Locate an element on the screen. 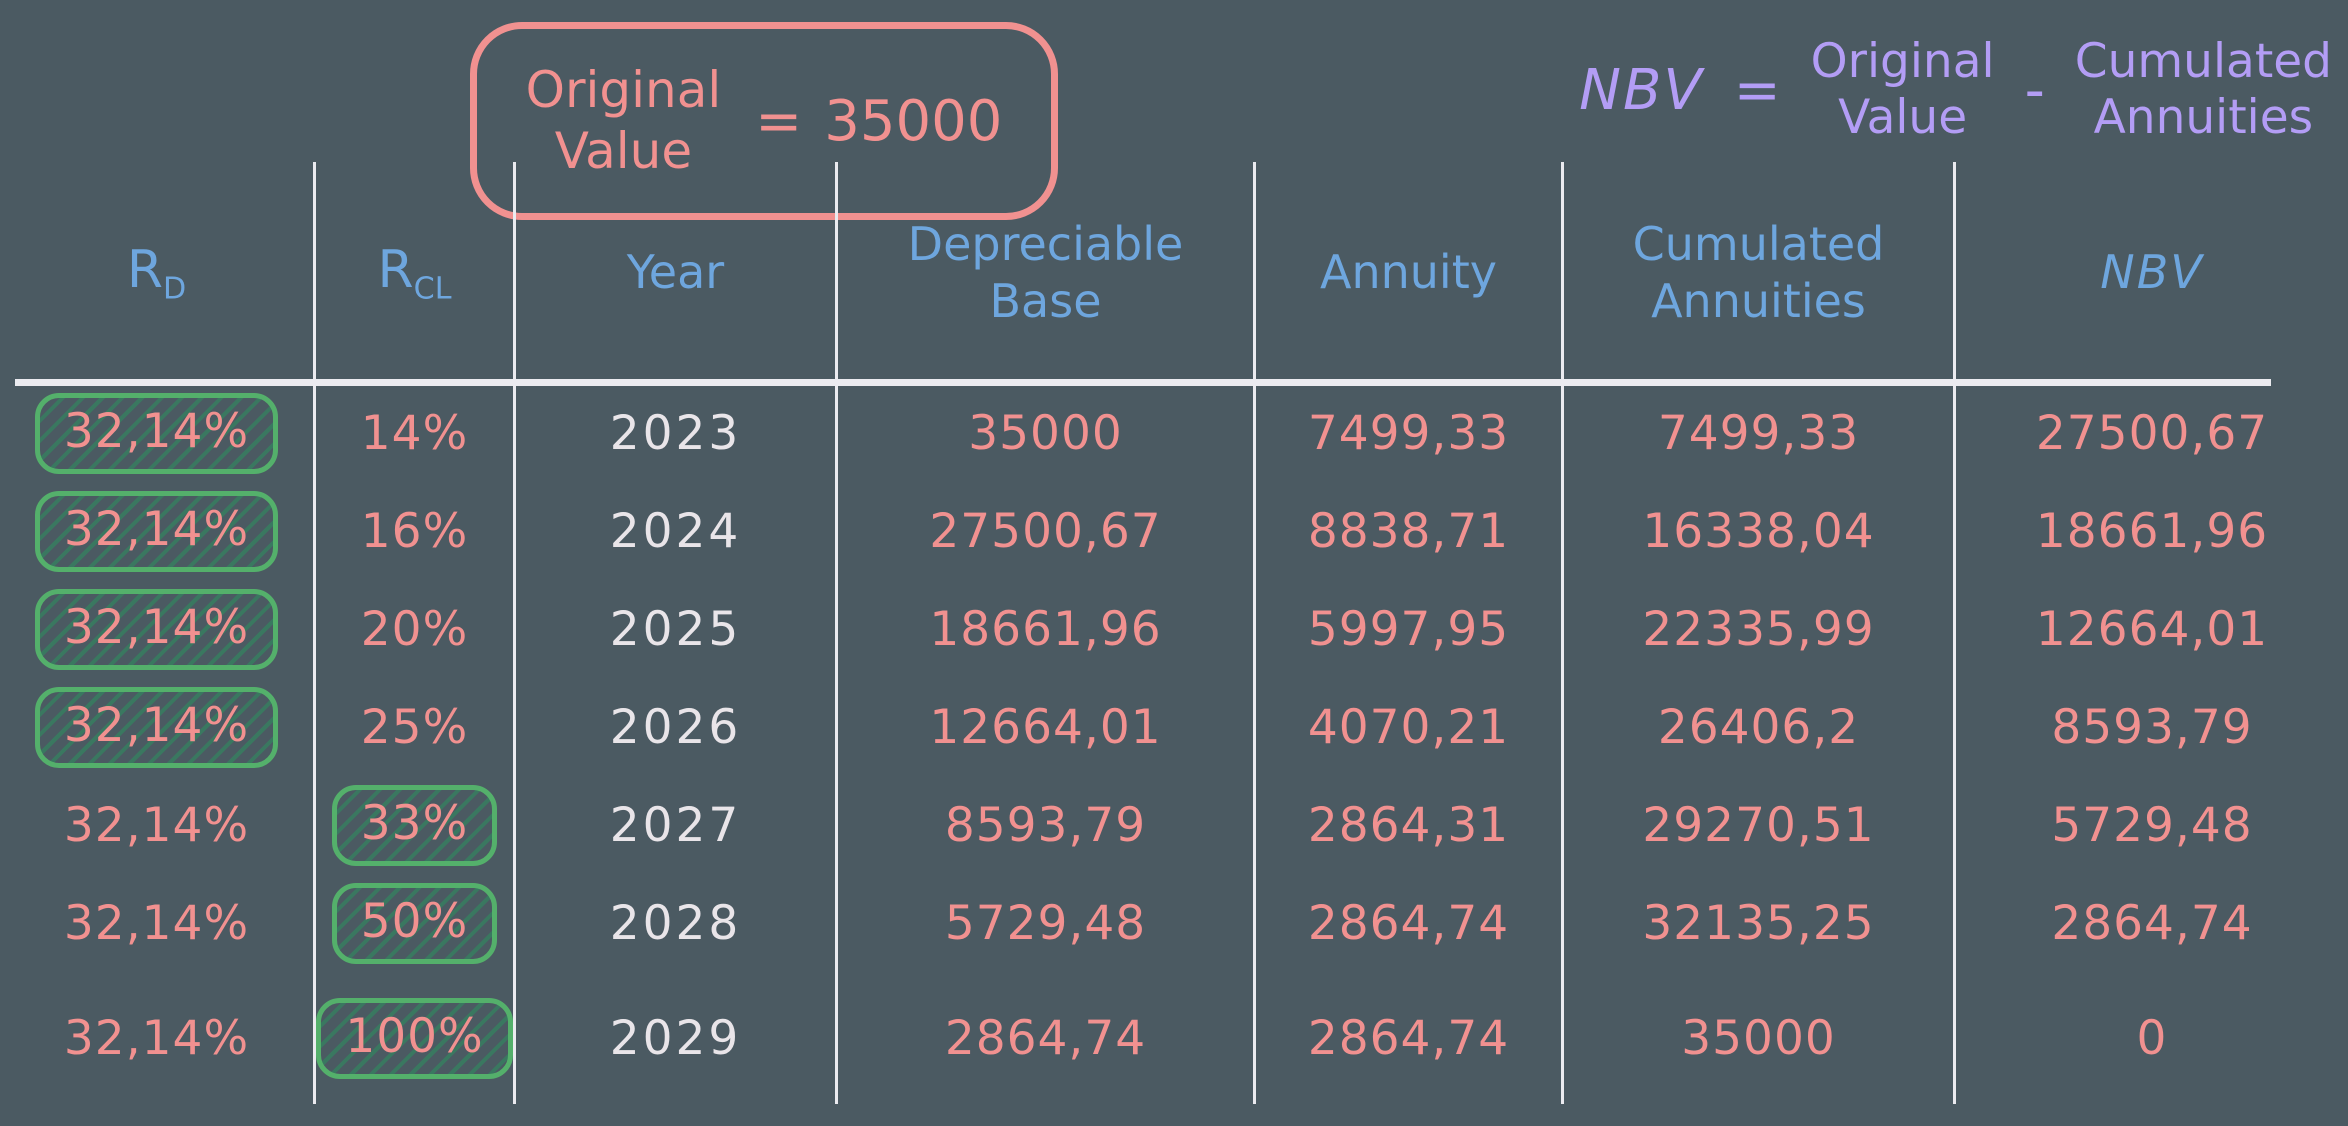  nbv-value: 18661,96 is located at coordinates (2152, 531).